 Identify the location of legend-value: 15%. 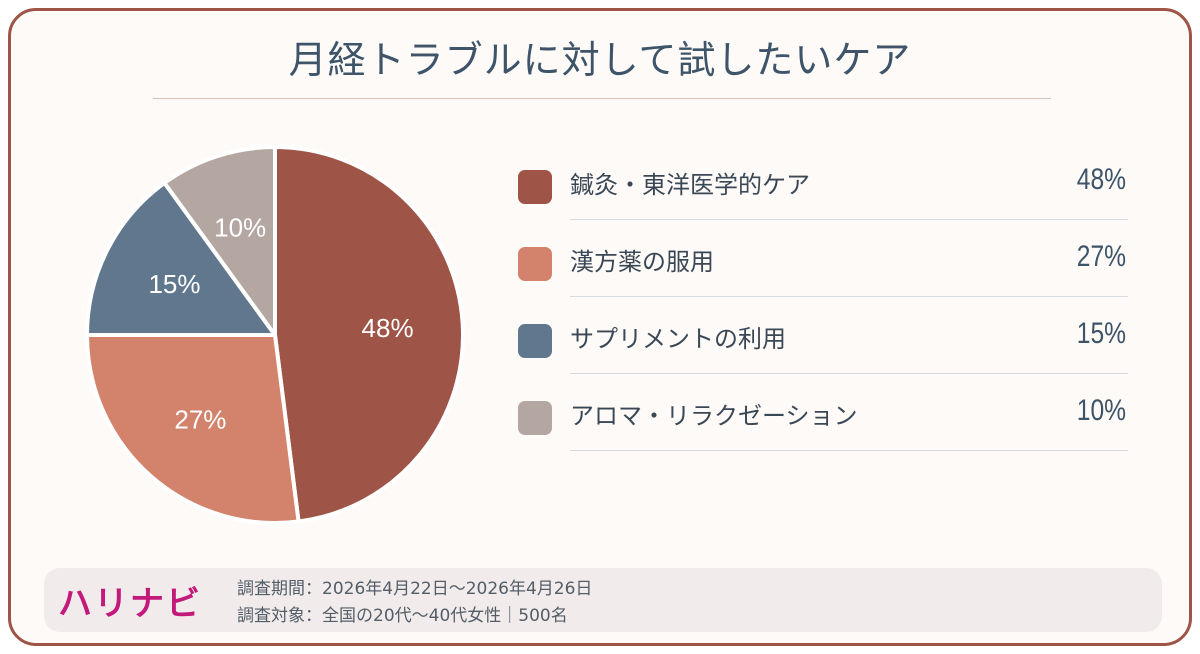
(1101, 333).